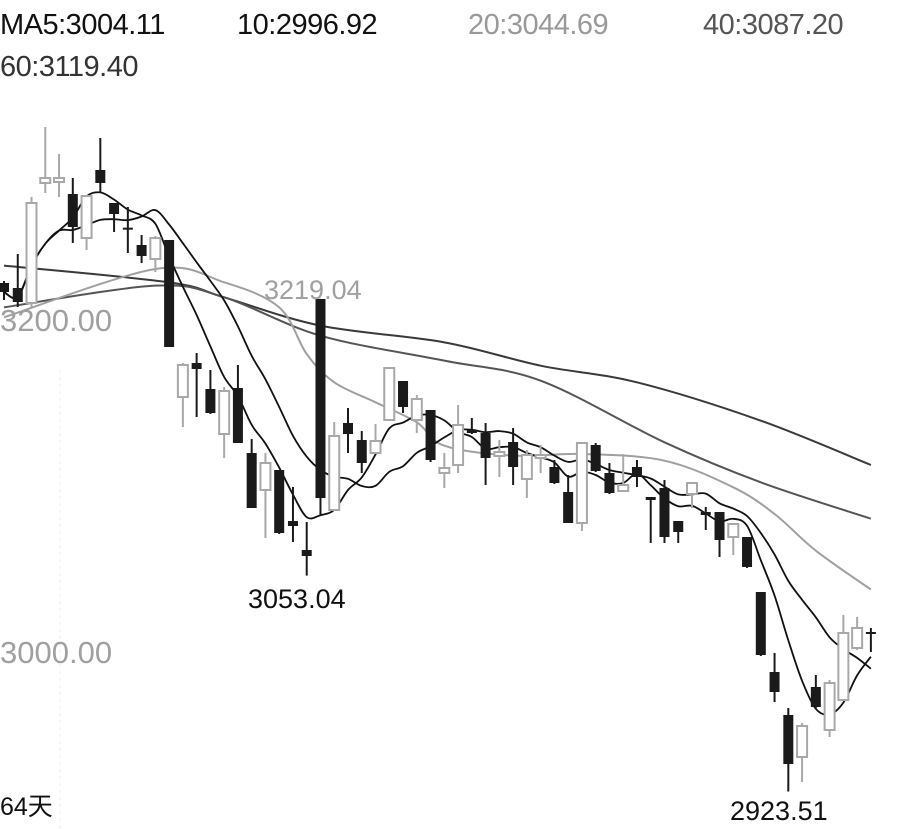 Image resolution: width=900 pixels, height=829 pixels. Describe the element at coordinates (56, 320) in the screenshot. I see `y-tick-label-3200: 3200.00` at that location.